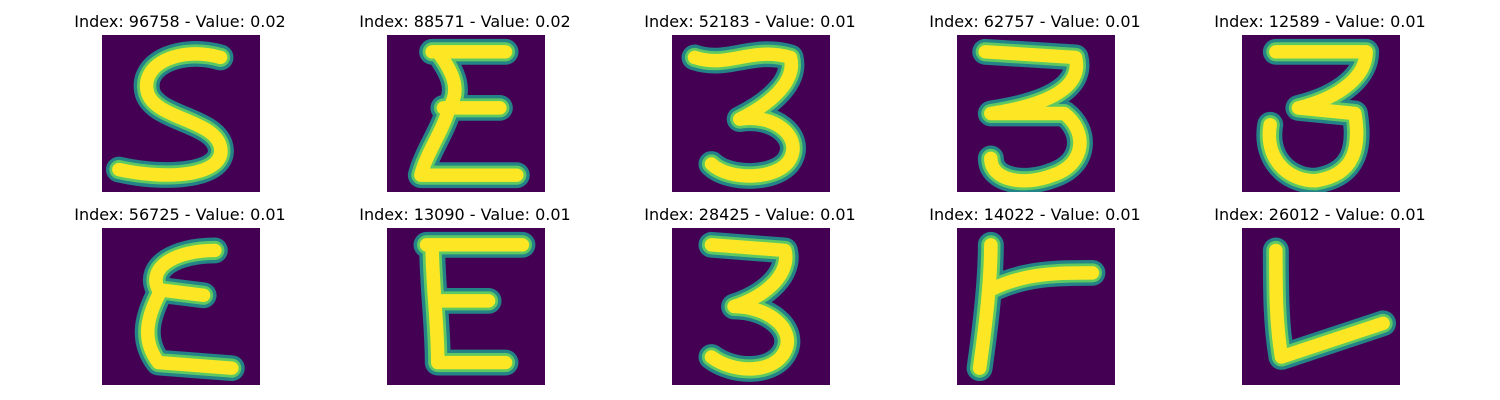 This screenshot has width=1500, height=400. I want to click on panel-index-label: Index: 88571, so click(412, 21).